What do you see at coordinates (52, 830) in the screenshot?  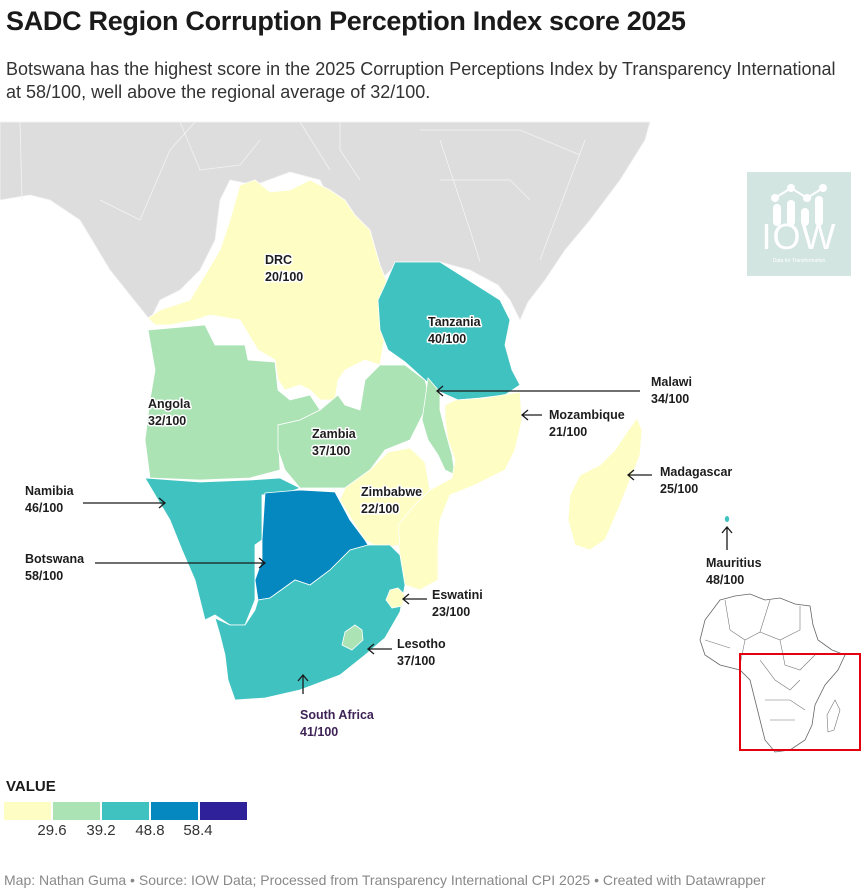 I see `legend-tick: 29.6` at bounding box center [52, 830].